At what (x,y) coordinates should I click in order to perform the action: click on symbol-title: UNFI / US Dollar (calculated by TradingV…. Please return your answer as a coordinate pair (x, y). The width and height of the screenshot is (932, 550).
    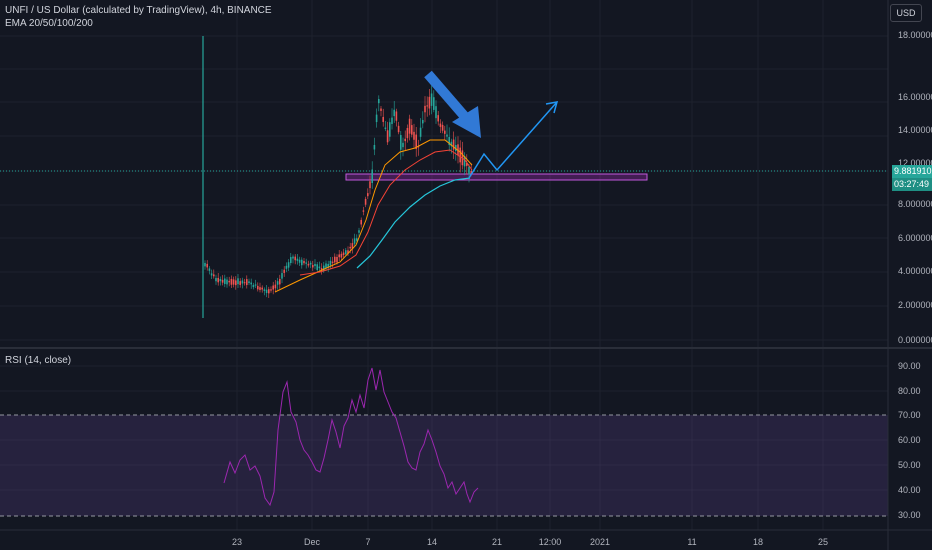
    Looking at the image, I should click on (138, 10).